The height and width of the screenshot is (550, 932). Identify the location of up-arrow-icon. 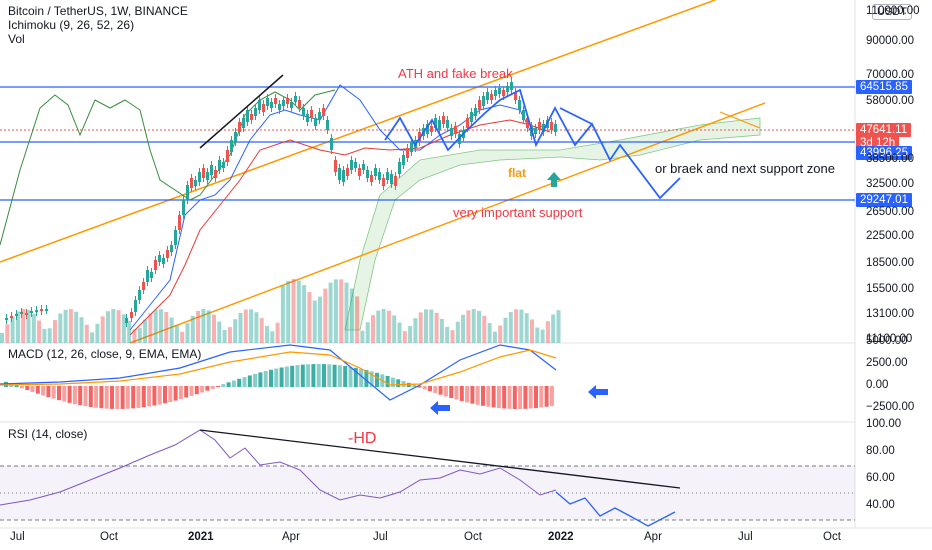
(554, 179).